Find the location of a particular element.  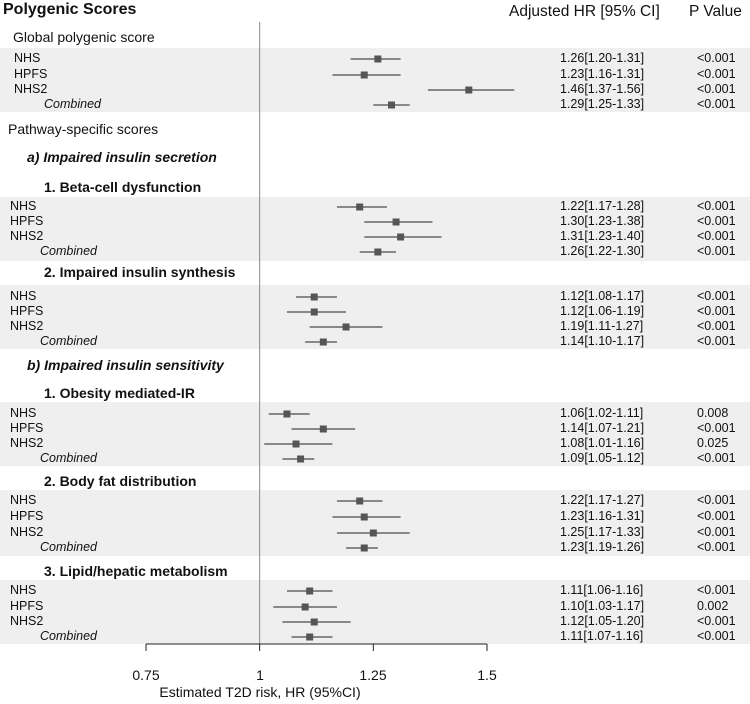

group-label-beta-cell: 1. Beta-cell dysfunction is located at coordinates (123, 187).